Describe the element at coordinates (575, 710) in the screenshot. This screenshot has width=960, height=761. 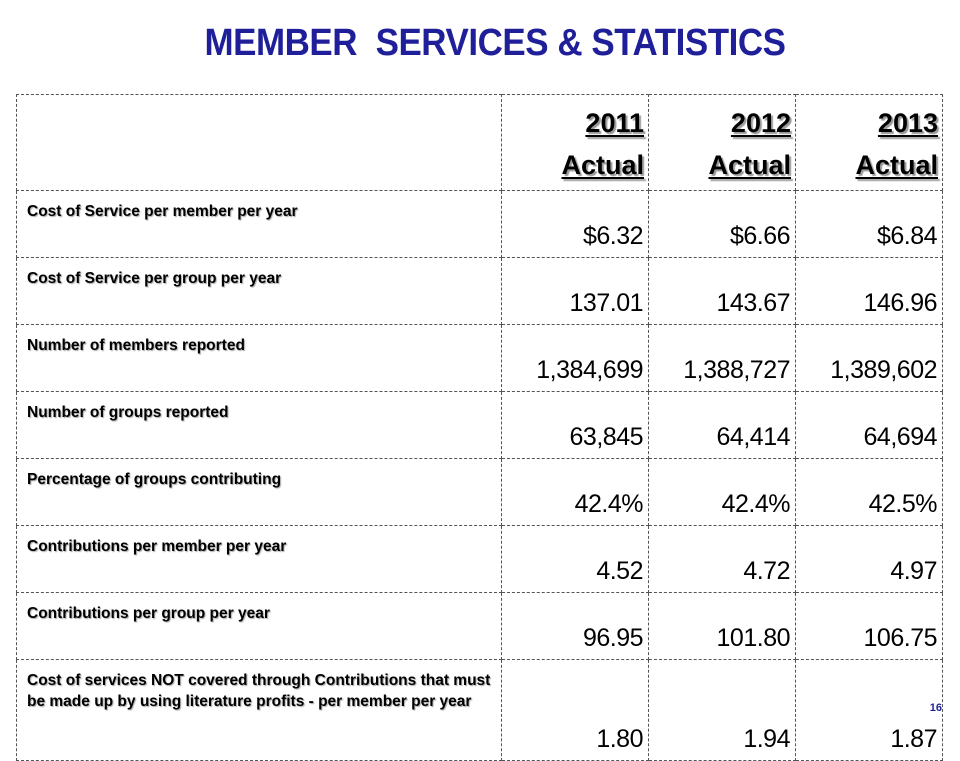
I see `cell-value: 1.80` at that location.